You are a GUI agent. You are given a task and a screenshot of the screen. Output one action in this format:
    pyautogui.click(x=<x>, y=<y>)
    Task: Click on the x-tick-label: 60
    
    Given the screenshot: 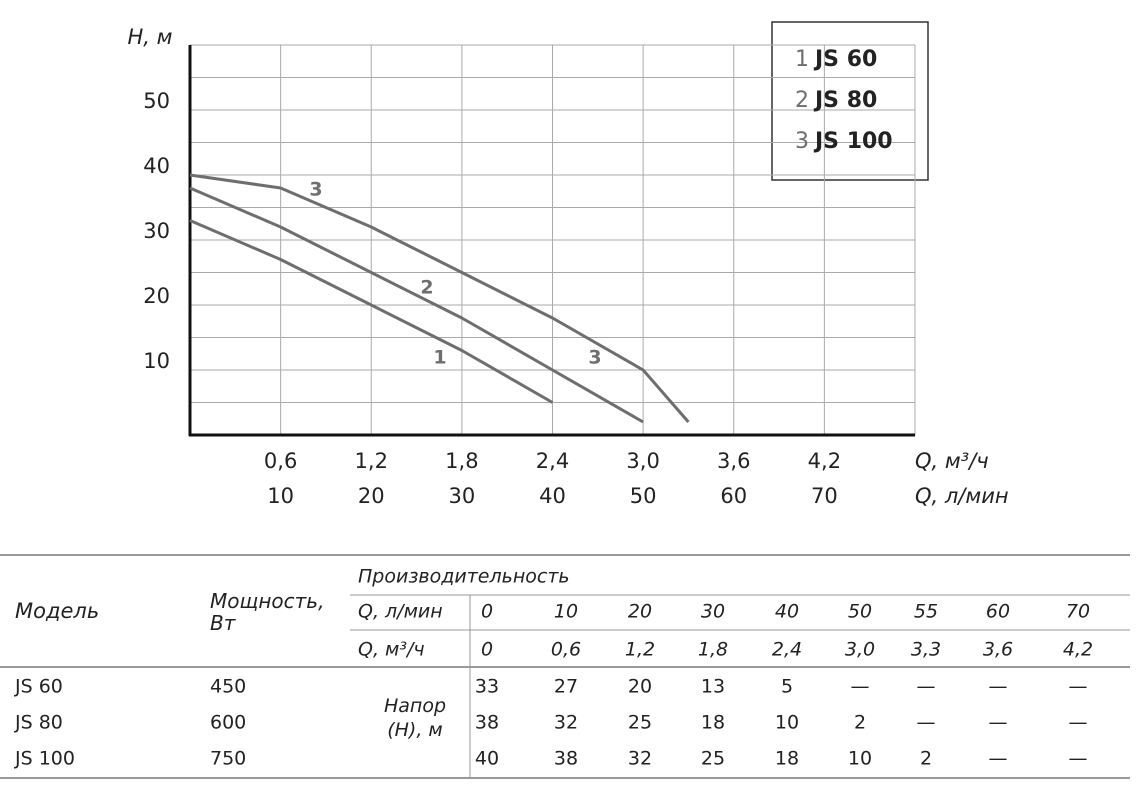 What is the action you would take?
    pyautogui.click(x=733, y=496)
    